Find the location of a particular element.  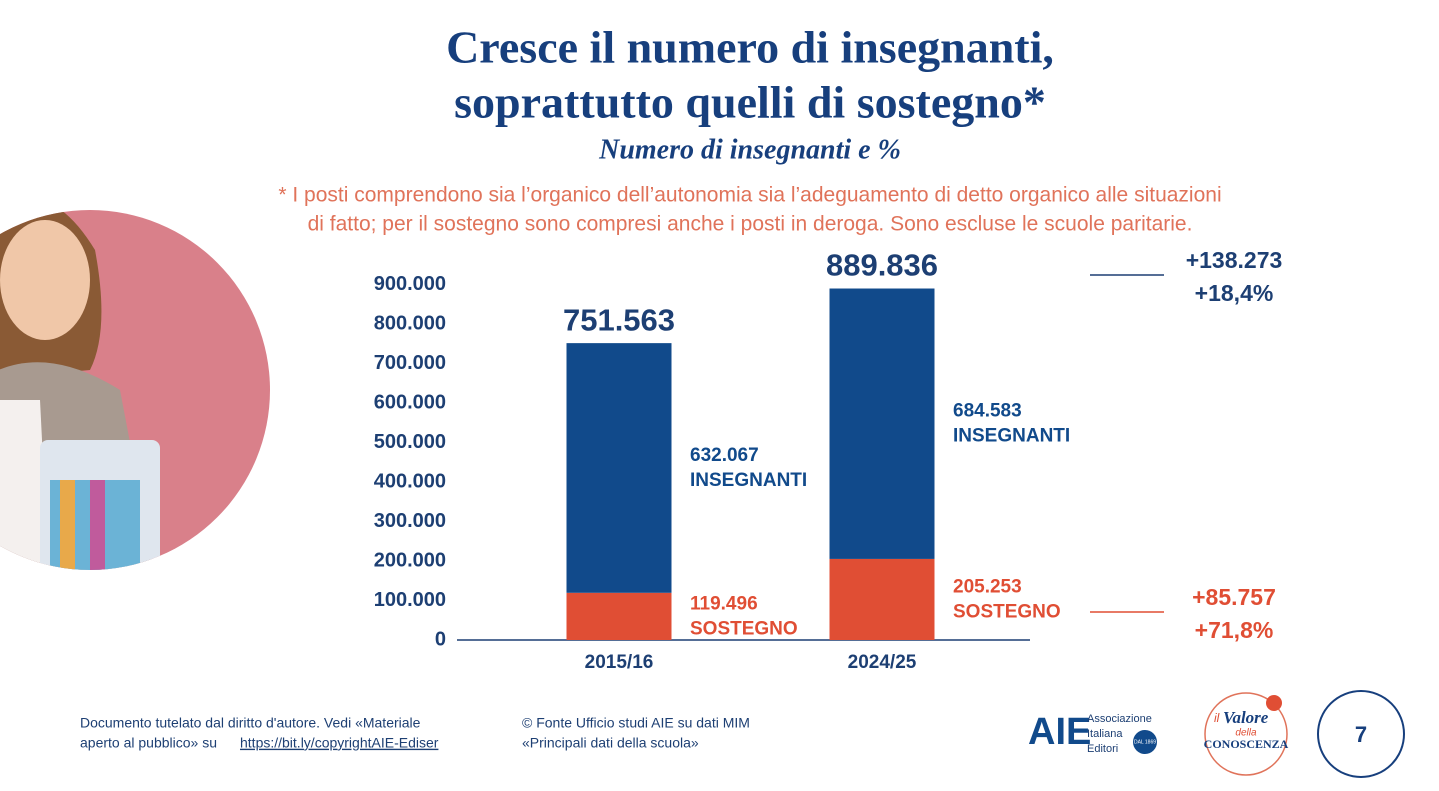

y-tick-label: 200.000 is located at coordinates (410, 560).